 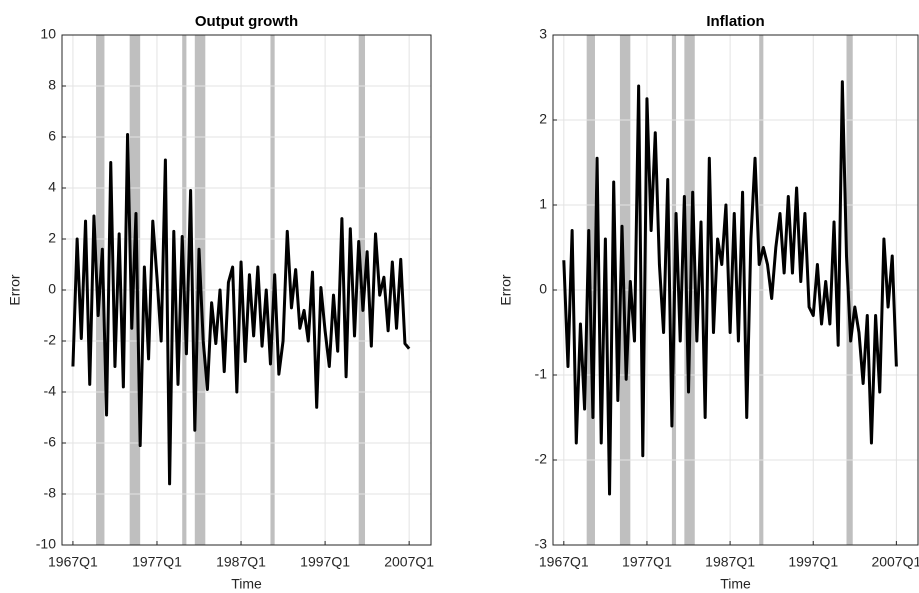 What do you see at coordinates (52, 136) in the screenshot?
I see `y-tick-label: 6` at bounding box center [52, 136].